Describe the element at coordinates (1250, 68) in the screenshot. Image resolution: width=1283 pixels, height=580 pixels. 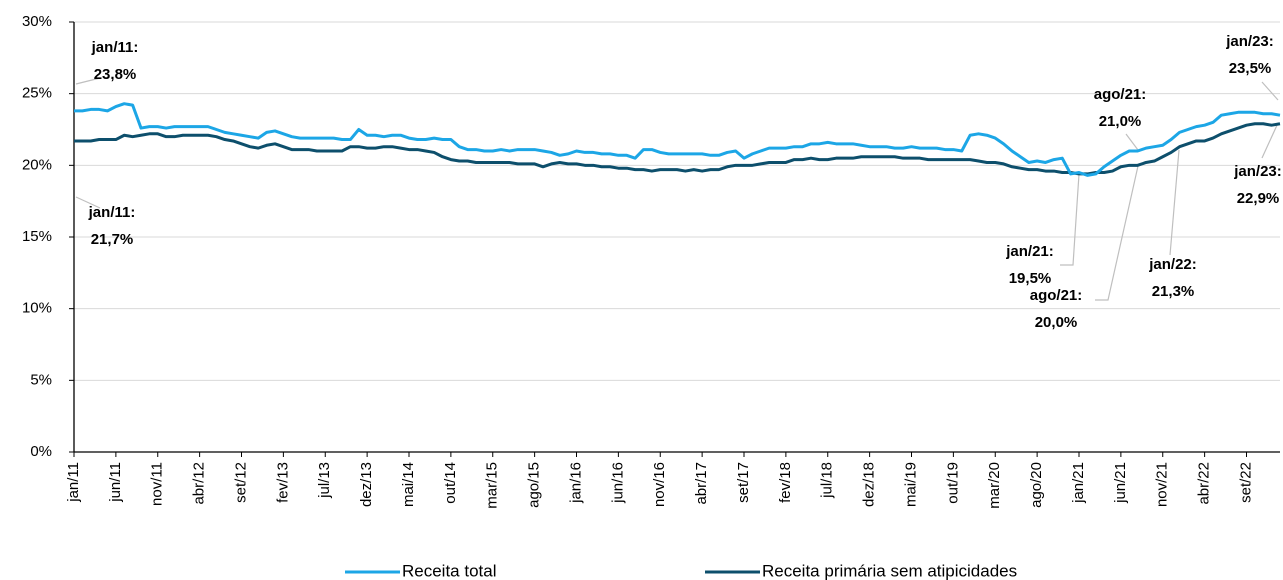
I see `annotation: 23,5%` at that location.